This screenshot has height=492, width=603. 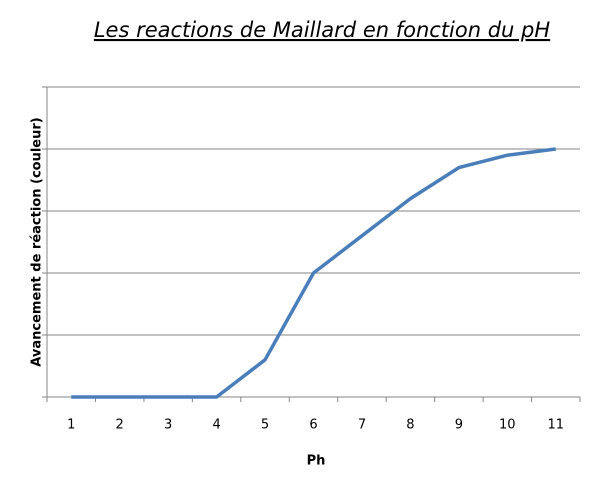 What do you see at coordinates (313, 425) in the screenshot?
I see `x-tick-label: 6` at bounding box center [313, 425].